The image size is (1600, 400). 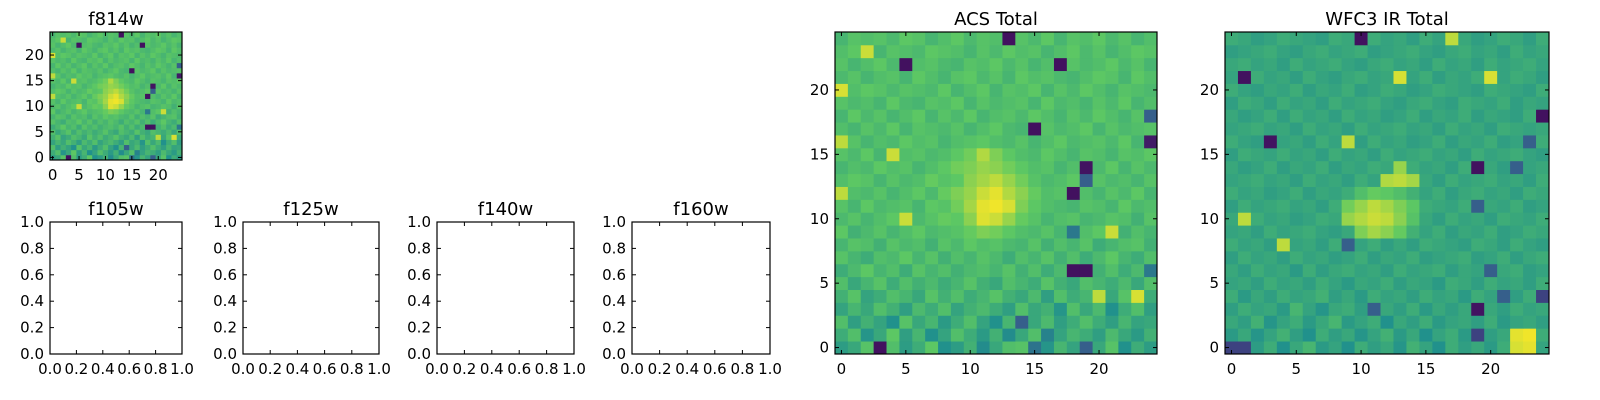 I want to click on x-tick-label: 0.0, so click(x=243, y=369).